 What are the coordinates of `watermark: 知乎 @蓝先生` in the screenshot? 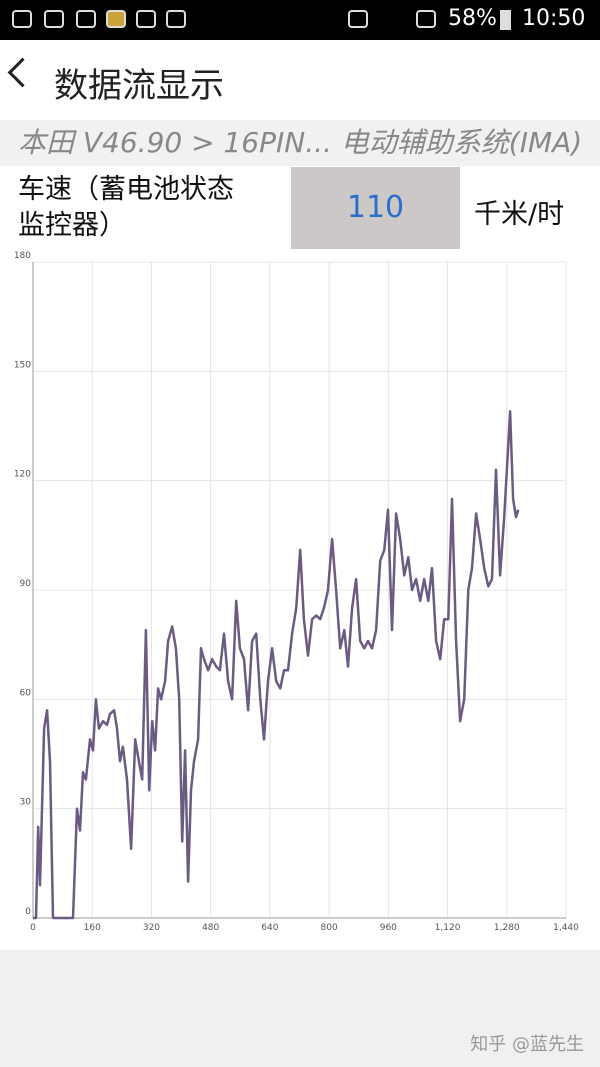 It's located at (527, 1044).